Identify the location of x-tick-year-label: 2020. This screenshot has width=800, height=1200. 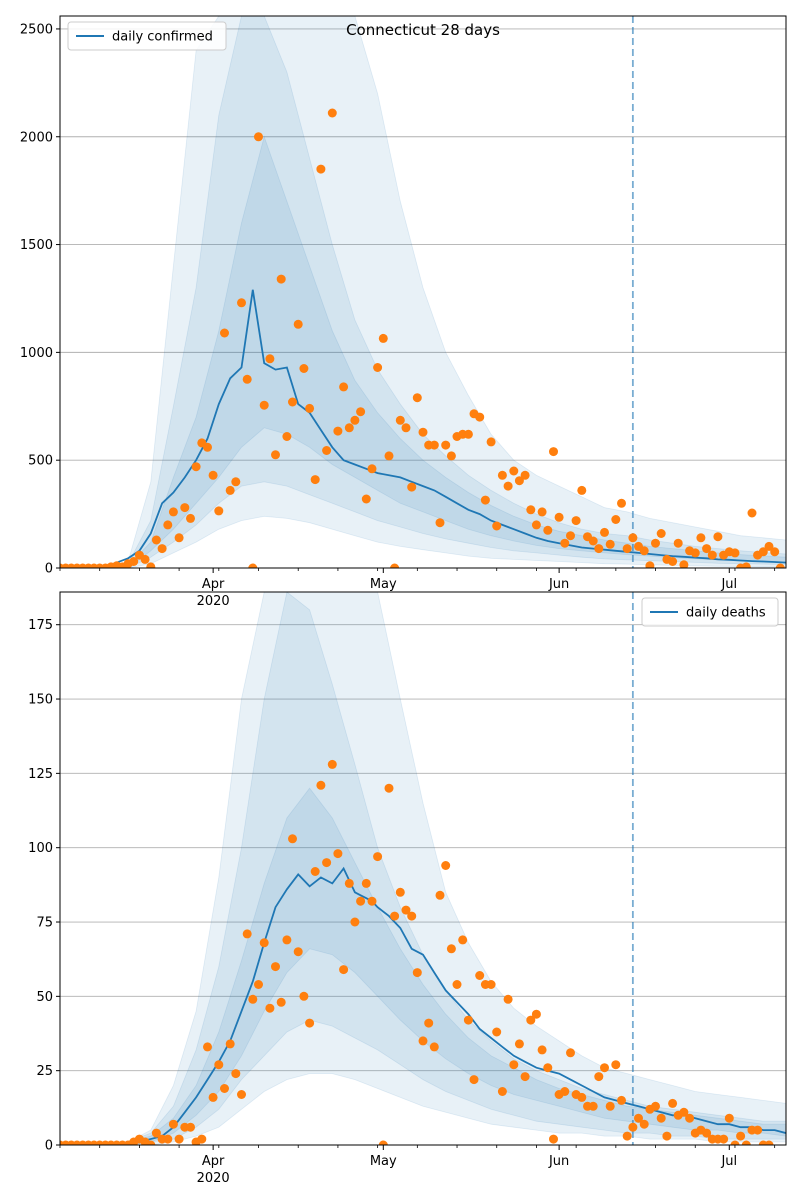
(213, 1178).